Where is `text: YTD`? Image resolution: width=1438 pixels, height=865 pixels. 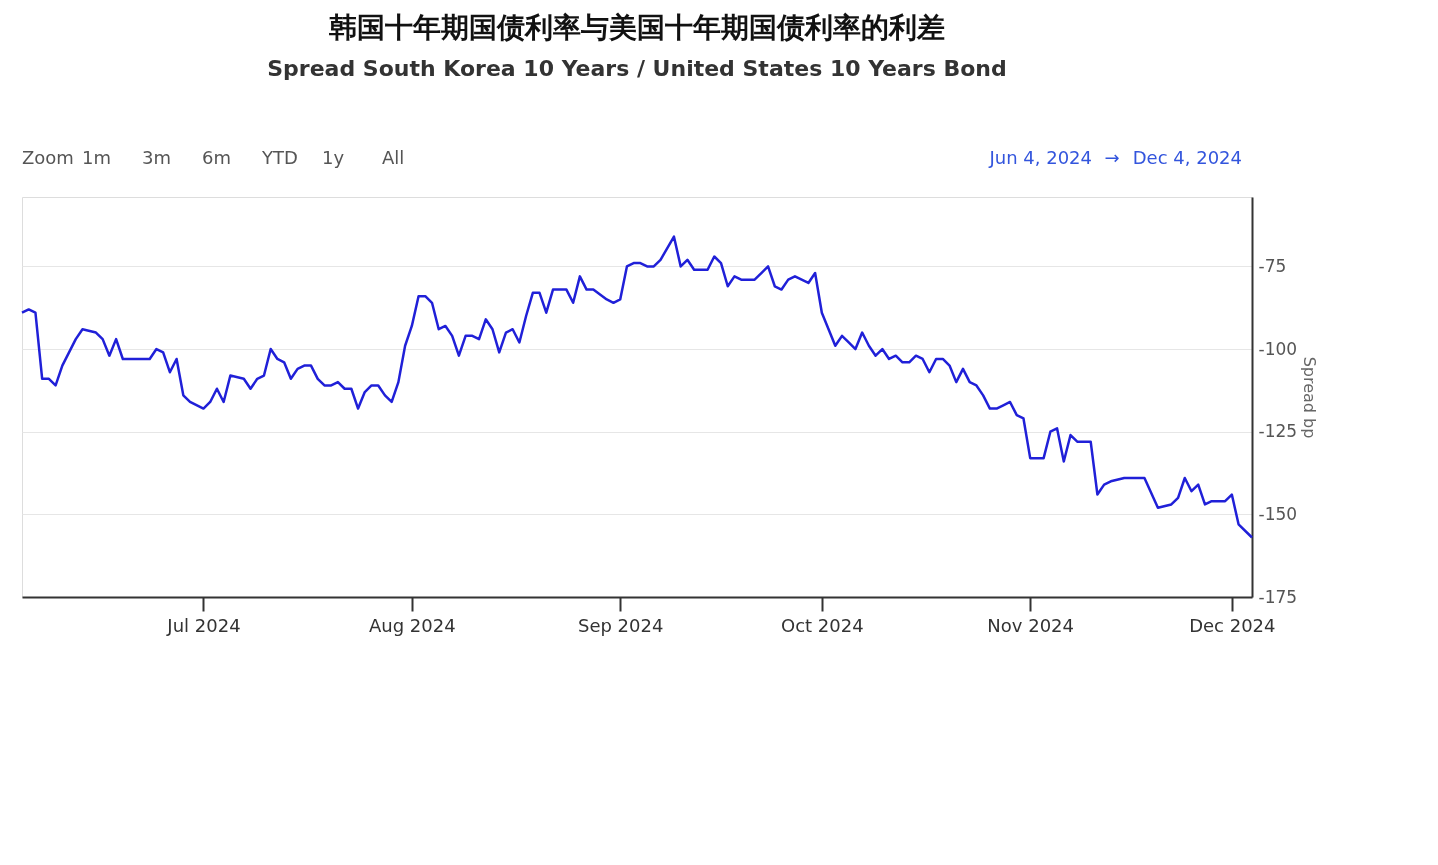
text: YTD is located at coordinates (279, 157).